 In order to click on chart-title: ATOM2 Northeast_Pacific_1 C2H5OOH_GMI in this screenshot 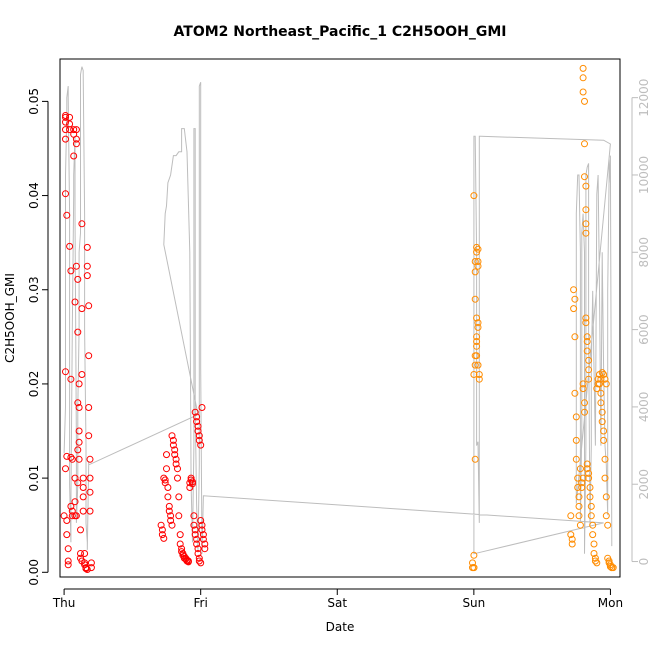, I will do `click(340, 32)`.